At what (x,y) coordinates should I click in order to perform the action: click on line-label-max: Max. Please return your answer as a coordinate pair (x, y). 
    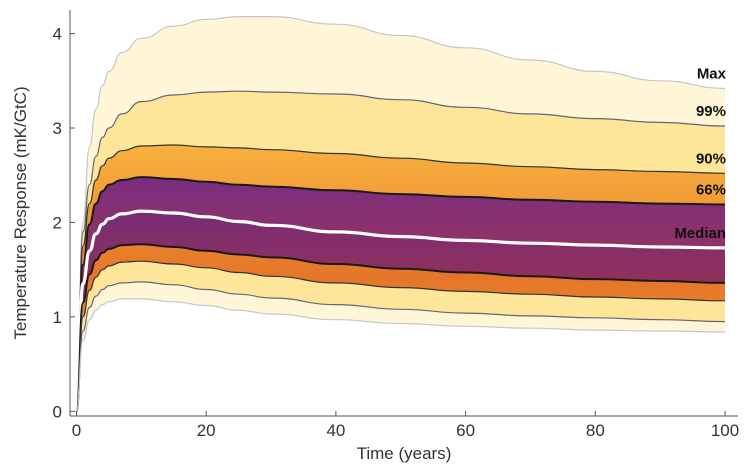
    Looking at the image, I should click on (712, 73).